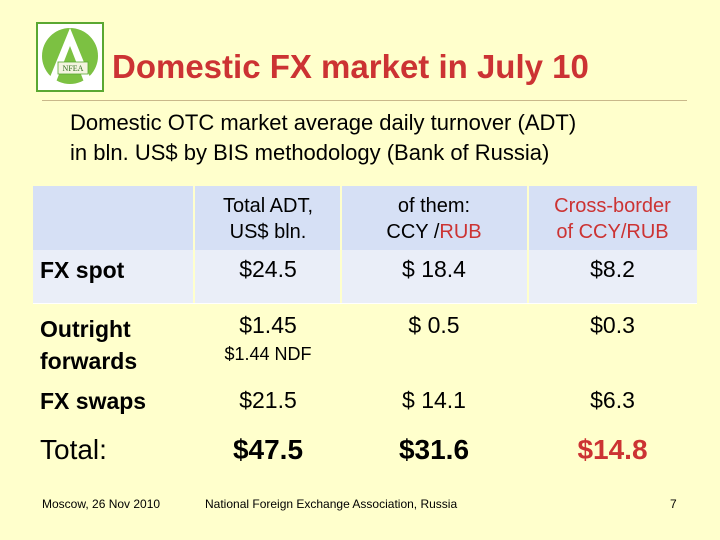 The image size is (720, 540). What do you see at coordinates (268, 269) in the screenshot?
I see `fx-spot-total: $24.5` at bounding box center [268, 269].